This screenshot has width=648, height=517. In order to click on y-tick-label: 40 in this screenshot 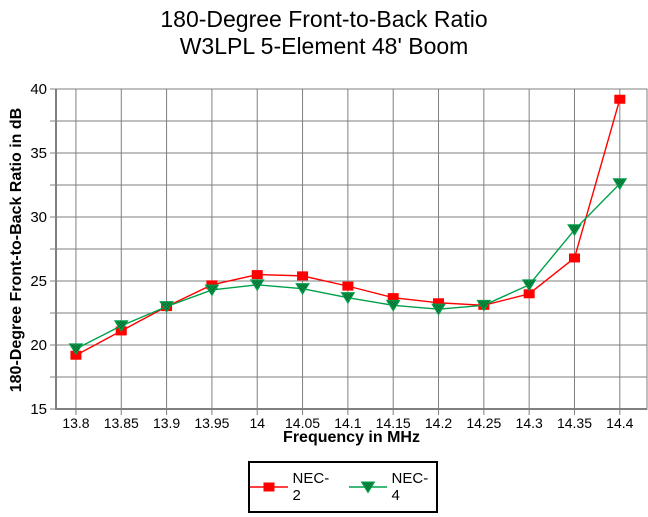, I will do `click(38, 89)`.